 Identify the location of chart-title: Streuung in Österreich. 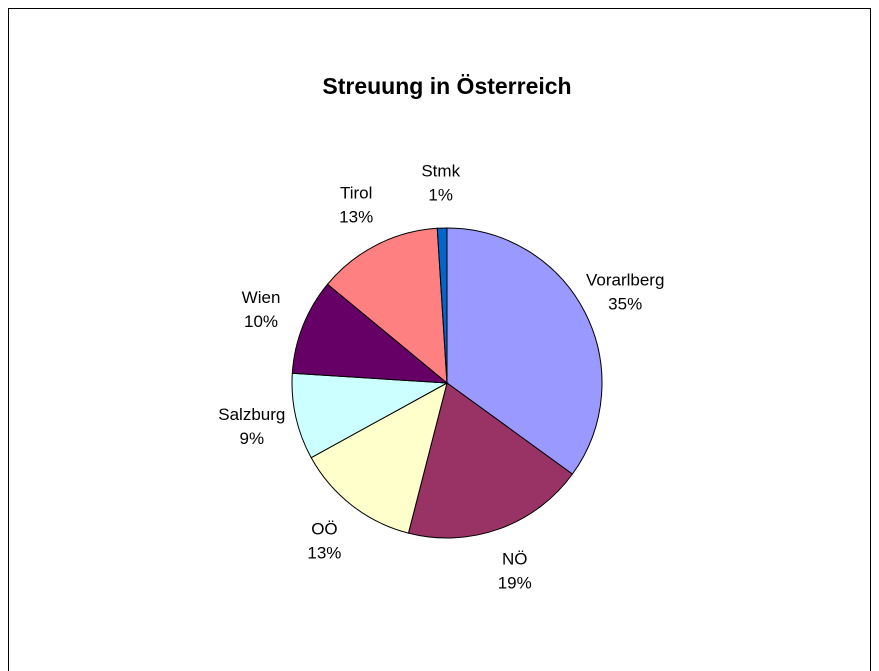
(446, 86).